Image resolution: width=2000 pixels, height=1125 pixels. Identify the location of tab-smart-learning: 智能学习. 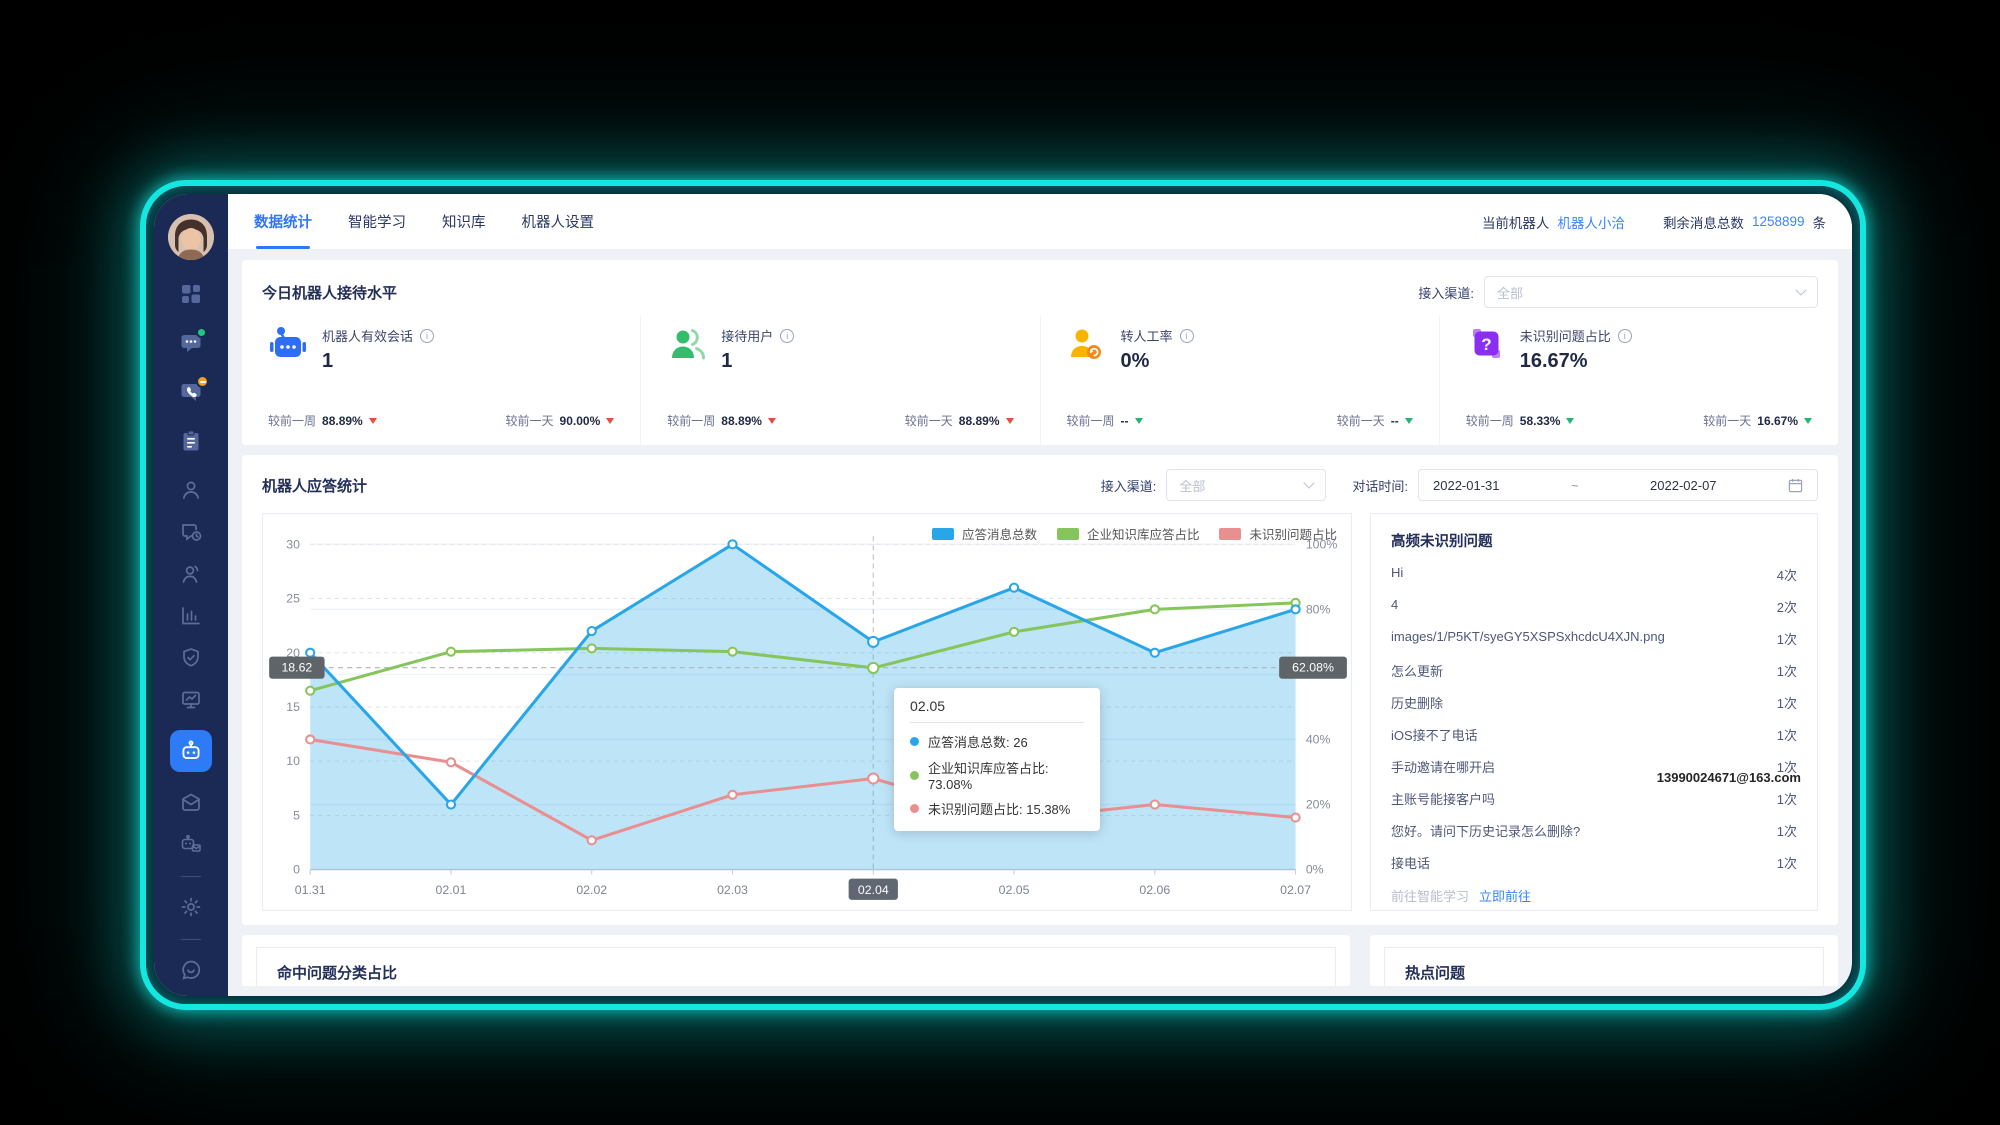
(377, 223).